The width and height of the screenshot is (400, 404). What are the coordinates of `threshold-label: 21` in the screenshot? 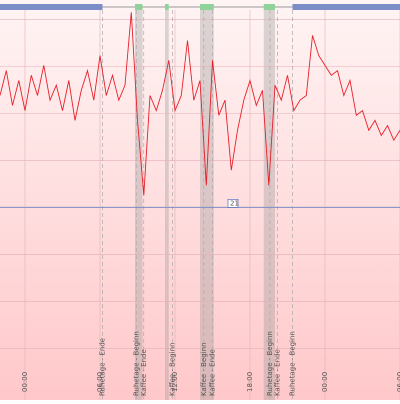 It's located at (234, 203).